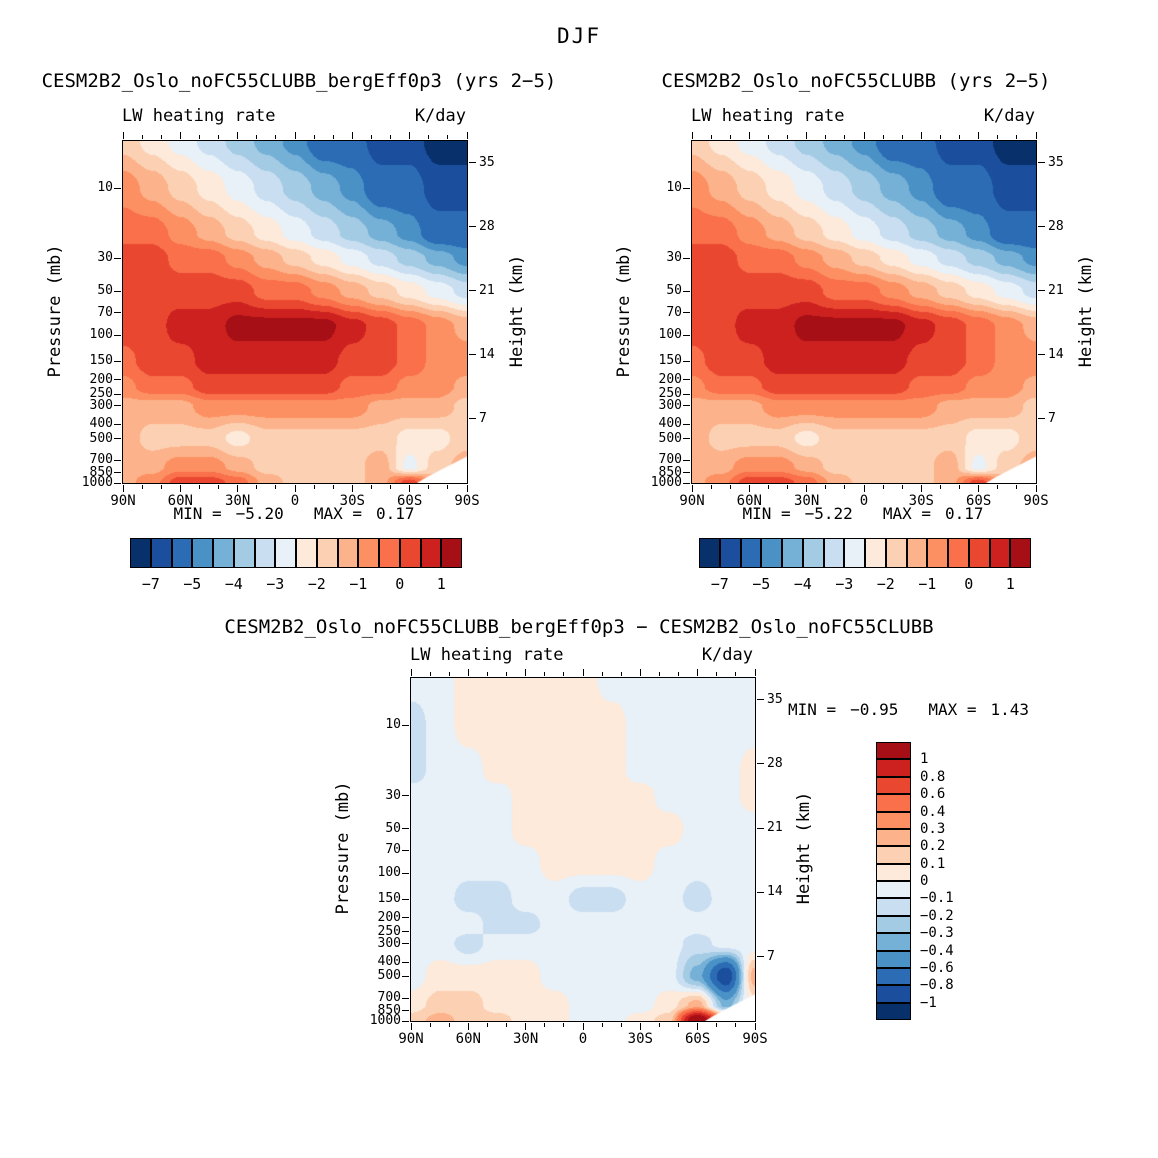 The height and width of the screenshot is (1158, 1158). Describe the element at coordinates (937, 933) in the screenshot. I see `colorbar-tick-label: −0.3` at that location.